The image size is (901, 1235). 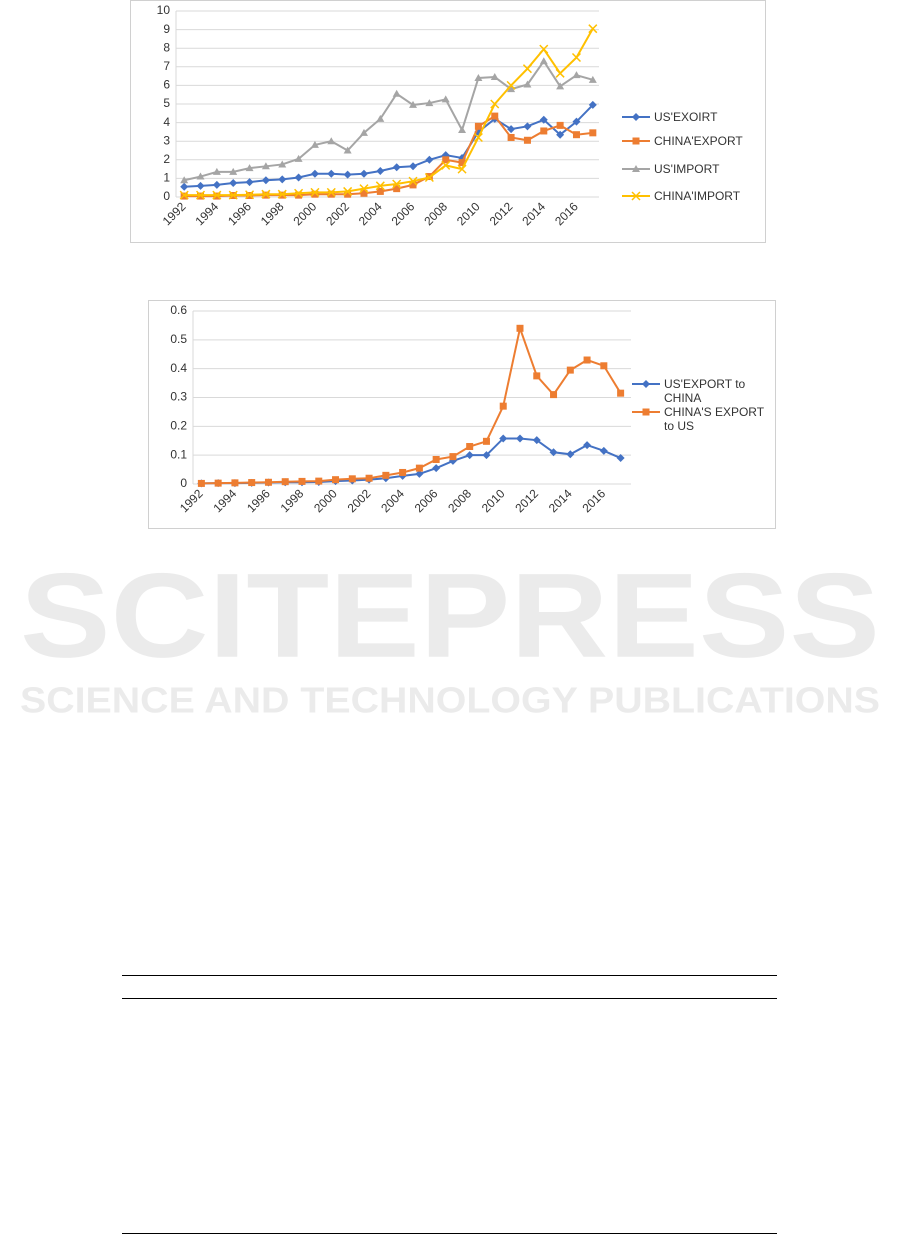 I want to click on legend-label: CHINA'S EXPORT to US, so click(x=714, y=419).